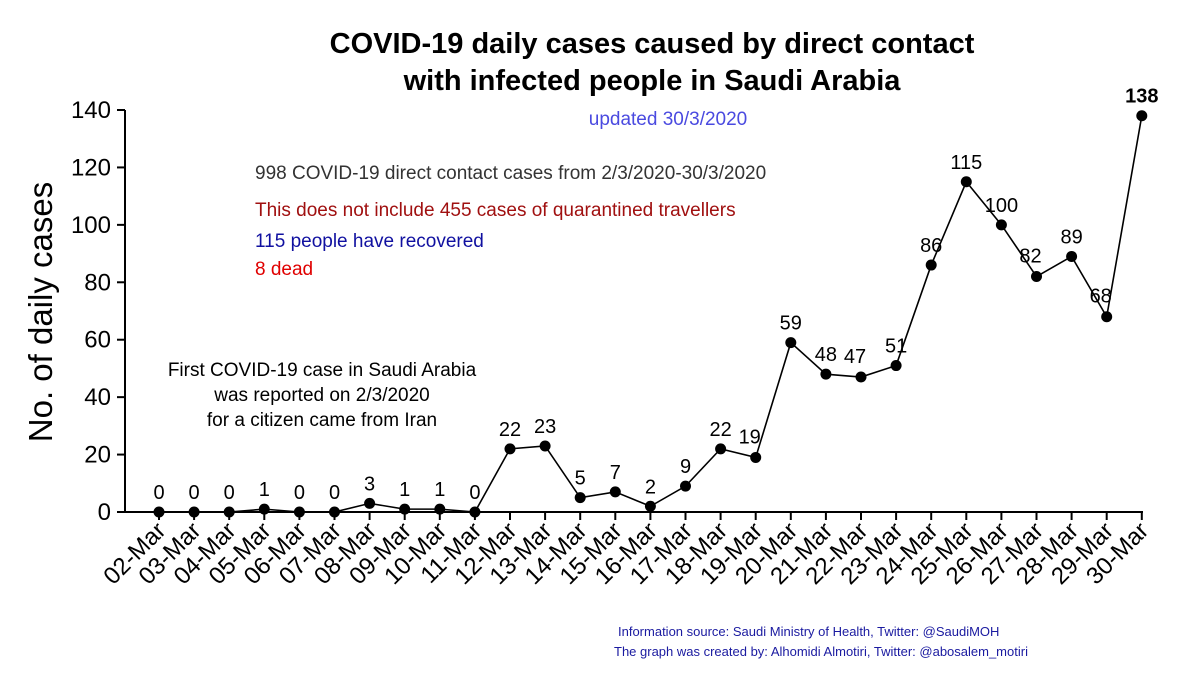 The image size is (1200, 682). I want to click on data-label: 5, so click(580, 479).